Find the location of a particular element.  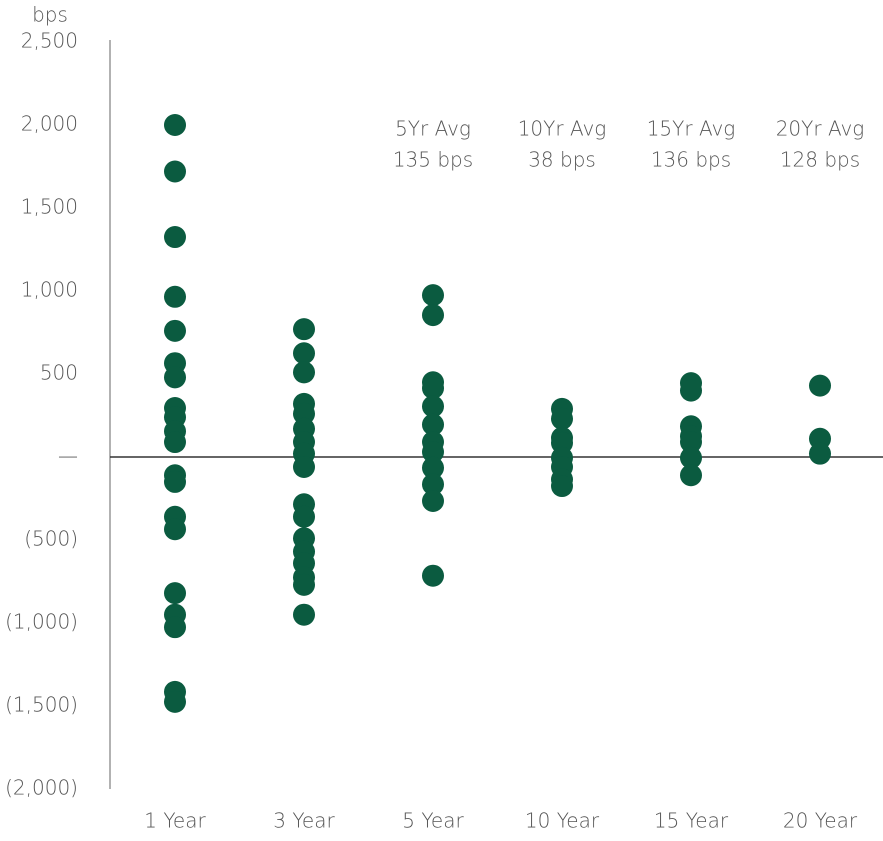

y-tick-label: 500 is located at coordinates (59, 373).